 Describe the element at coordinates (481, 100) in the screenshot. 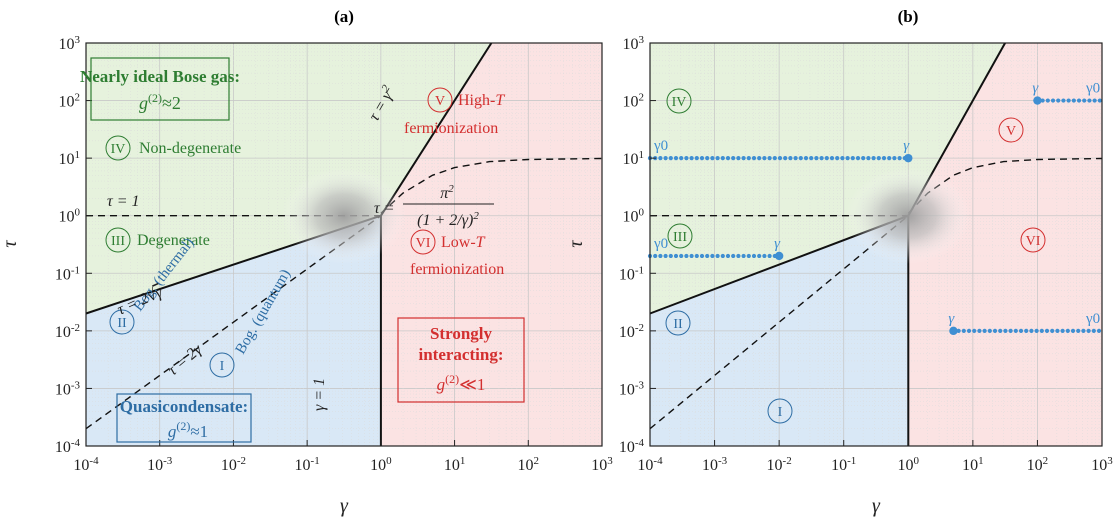

I see `svg-text: High-T` at that location.